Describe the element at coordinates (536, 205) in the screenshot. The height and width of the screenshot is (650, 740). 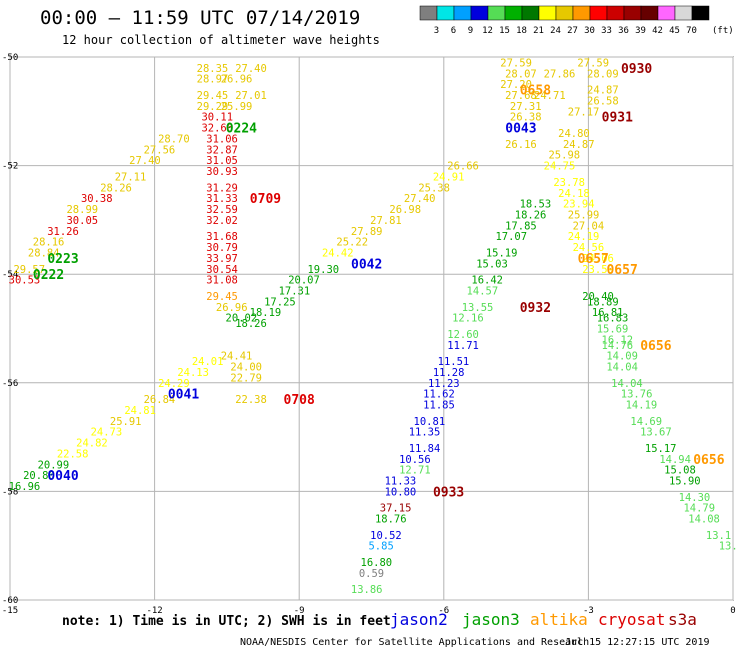
I see `swh-value: 18.53` at that location.